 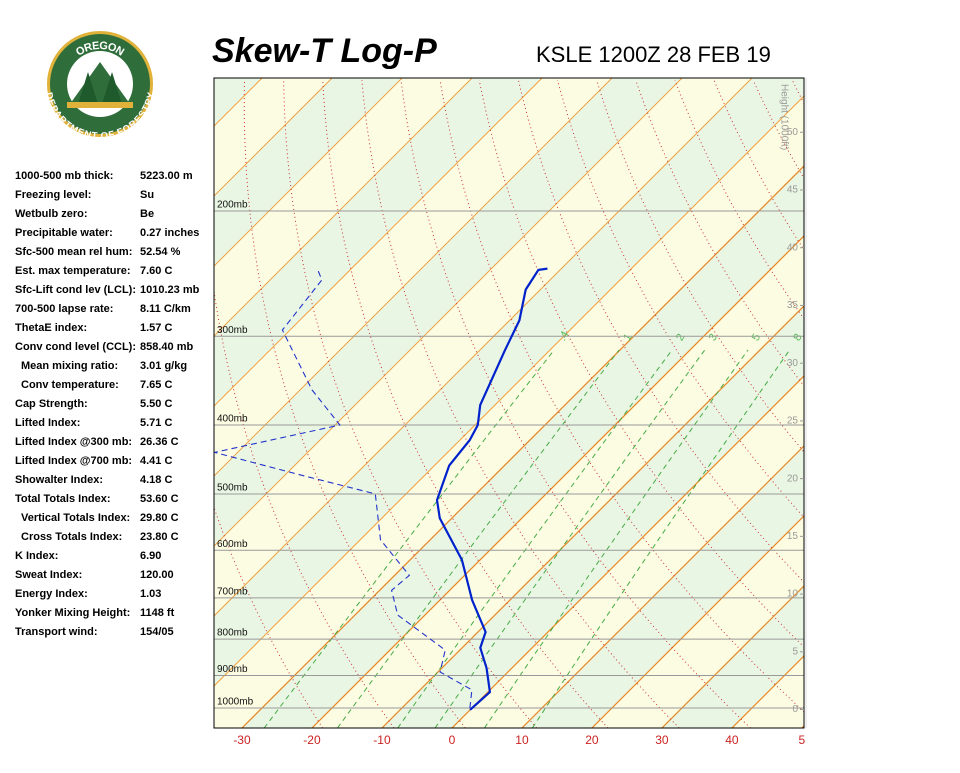 What do you see at coordinates (324, 51) in the screenshot?
I see `chart-title: Skew-T Log-P` at bounding box center [324, 51].